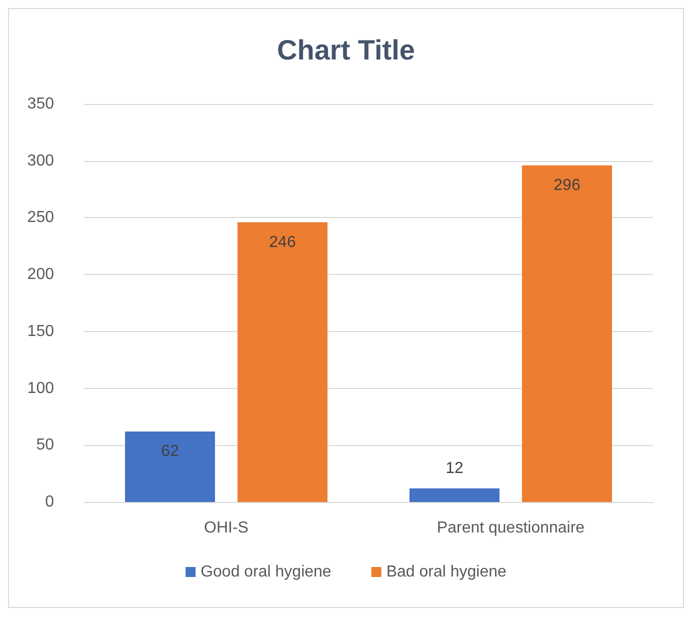 The width and height of the screenshot is (694, 617). What do you see at coordinates (40, 217) in the screenshot?
I see `y-tick-label: 250` at bounding box center [40, 217].